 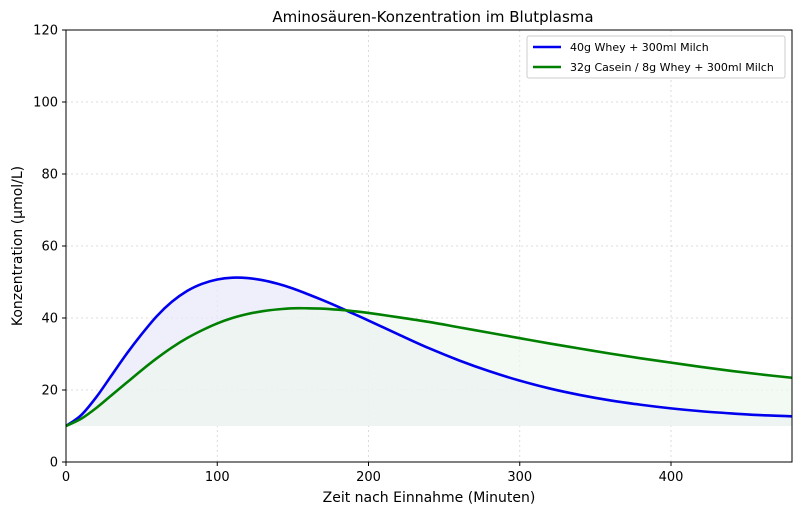 What do you see at coordinates (45, 103) in the screenshot?
I see `y-tick-label: 100` at bounding box center [45, 103].